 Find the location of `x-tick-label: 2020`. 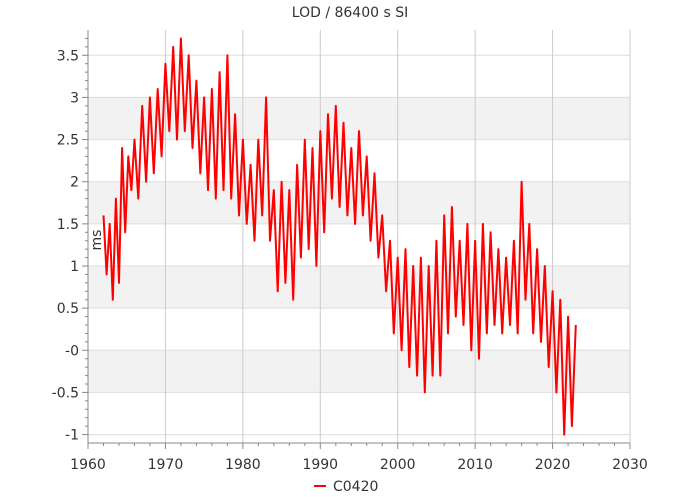

x-tick-label: 2020 is located at coordinates (553, 465).